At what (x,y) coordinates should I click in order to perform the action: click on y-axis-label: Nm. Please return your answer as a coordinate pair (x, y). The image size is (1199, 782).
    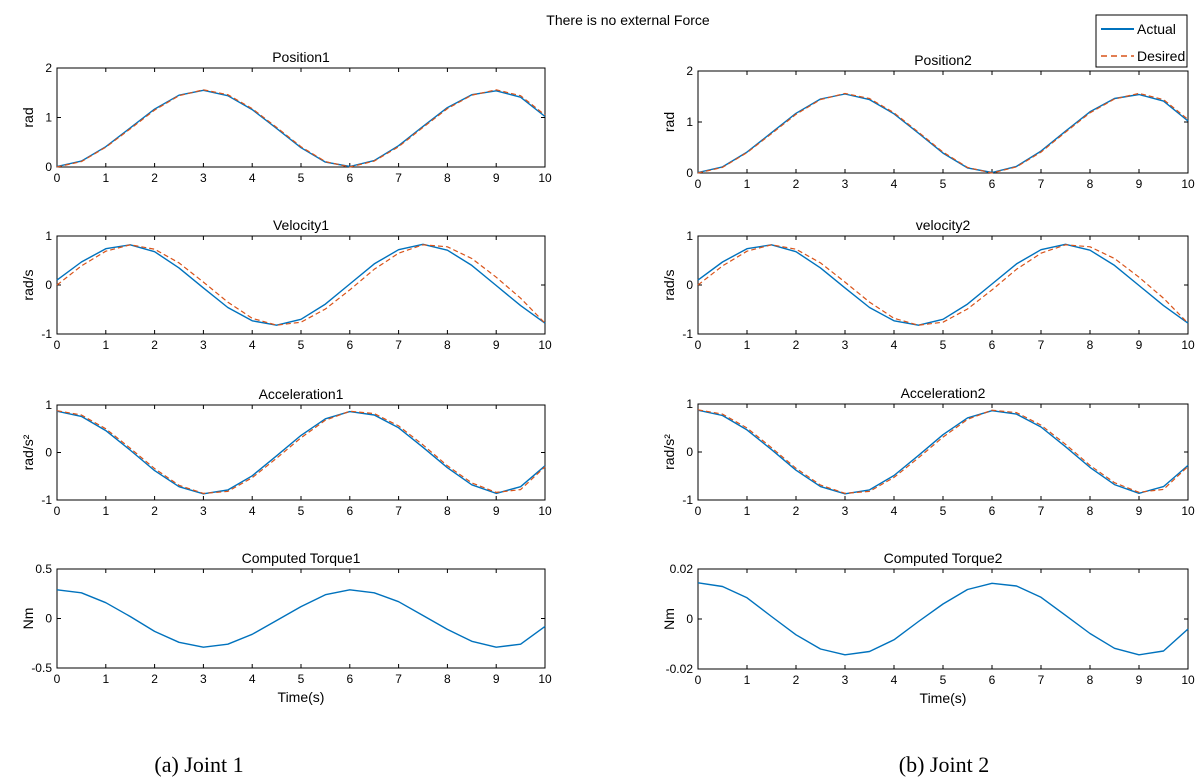
    Looking at the image, I should click on (669, 619).